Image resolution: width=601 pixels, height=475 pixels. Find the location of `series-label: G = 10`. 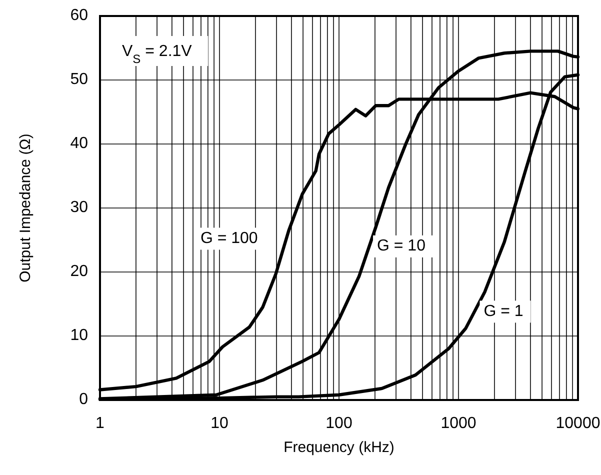

series-label: G = 10 is located at coordinates (401, 246).